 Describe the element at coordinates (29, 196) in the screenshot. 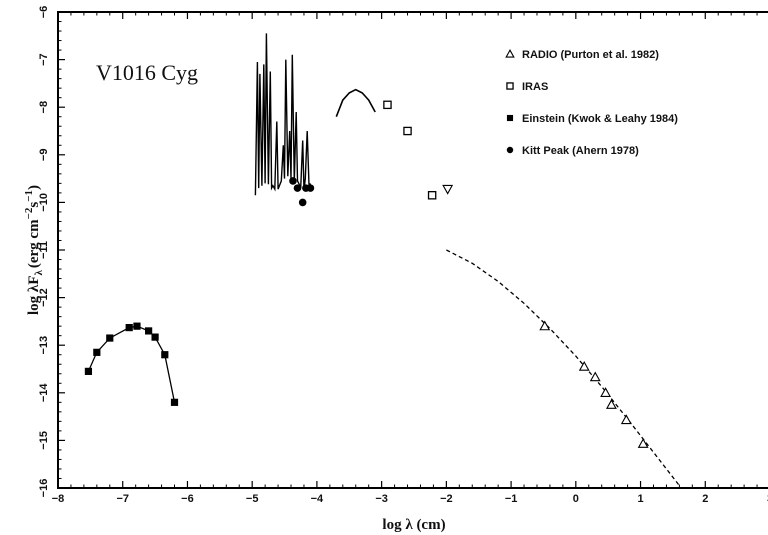

I see `y-title-sup2: −1` at that location.